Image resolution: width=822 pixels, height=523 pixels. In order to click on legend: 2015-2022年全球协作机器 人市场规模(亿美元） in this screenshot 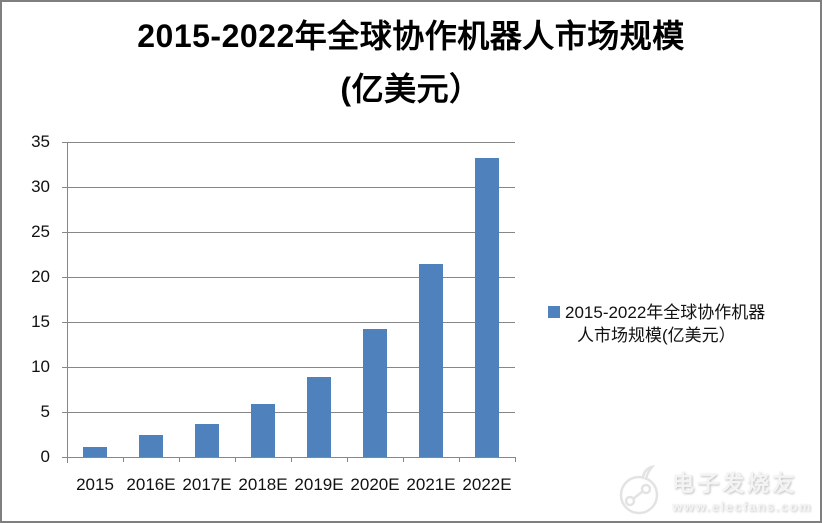, I will do `click(683, 324)`.